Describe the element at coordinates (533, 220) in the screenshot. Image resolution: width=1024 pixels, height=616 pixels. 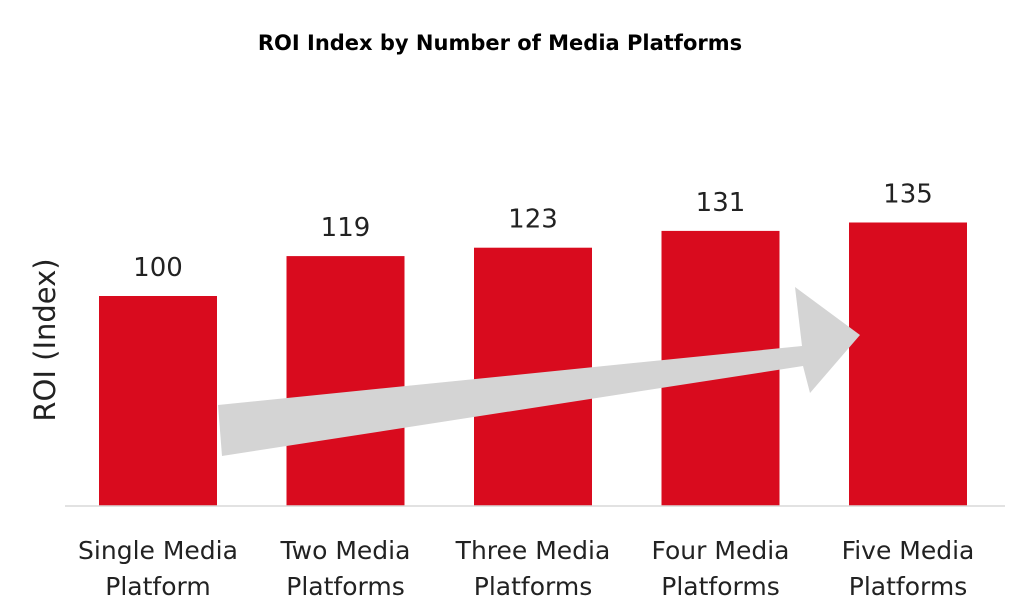
I see `value-label-3: 123` at that location.